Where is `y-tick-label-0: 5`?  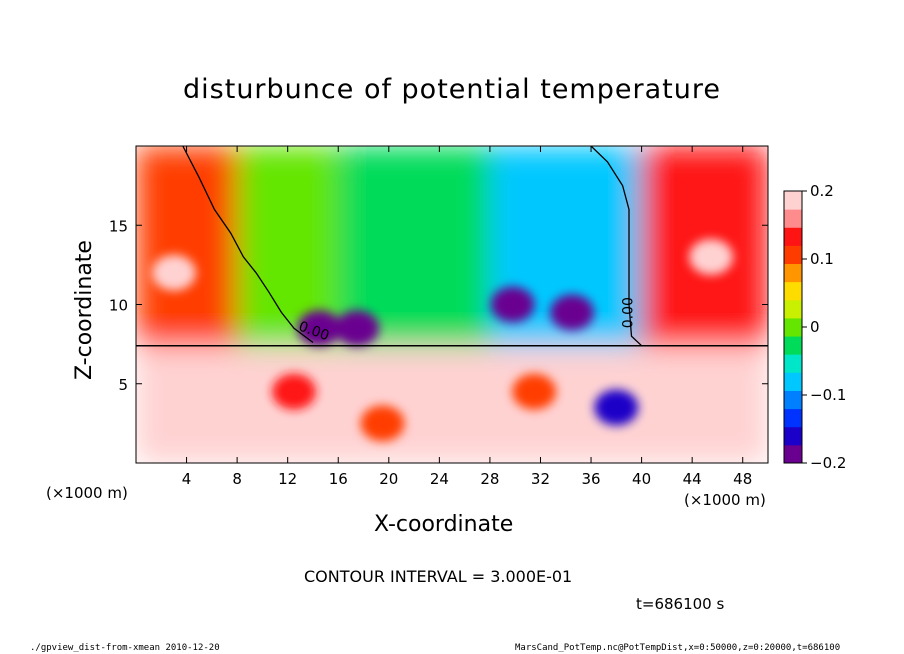
y-tick-label-0: 5 is located at coordinates (123, 385).